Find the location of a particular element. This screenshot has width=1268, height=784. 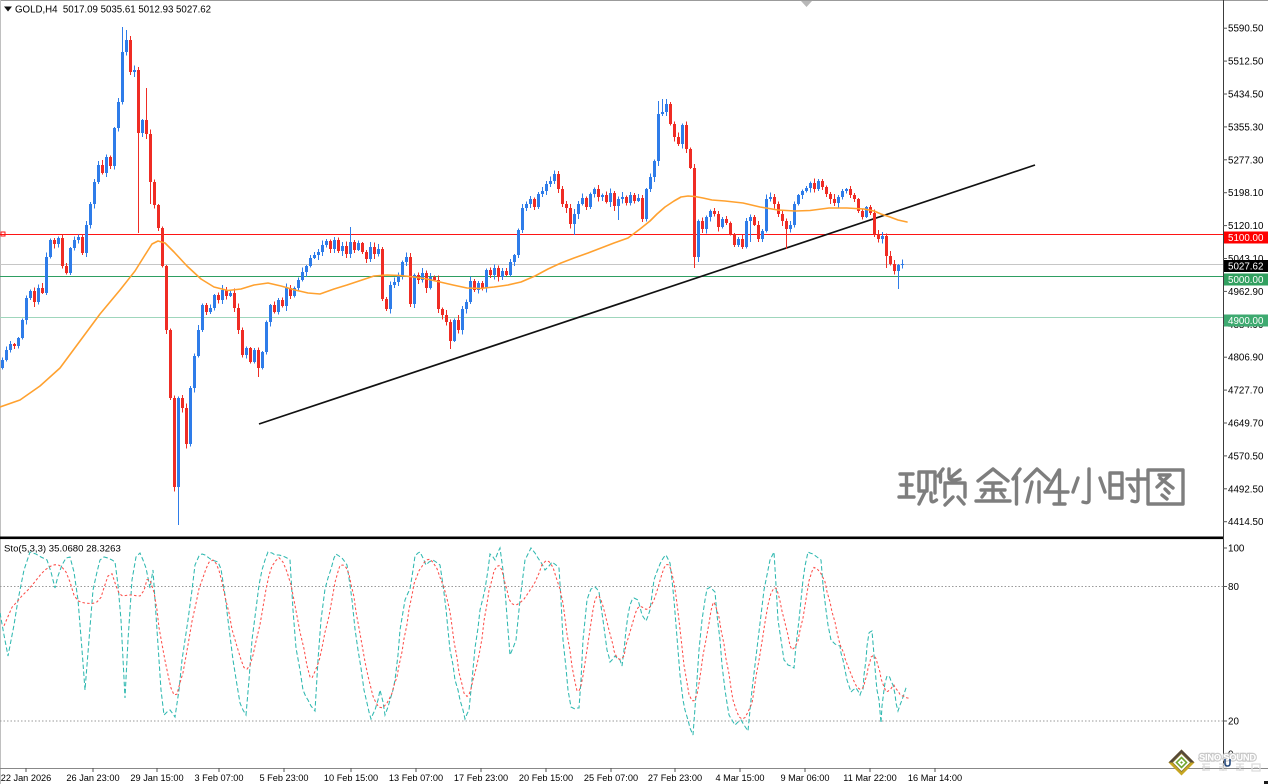

svg-text: 13 Feb 07:00 is located at coordinates (416, 778).